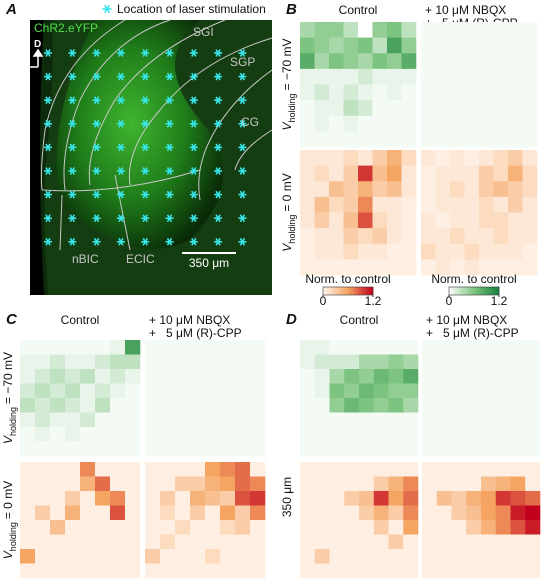  What do you see at coordinates (140, 259) in the screenshot?
I see `region-label: ECIC` at bounding box center [140, 259].